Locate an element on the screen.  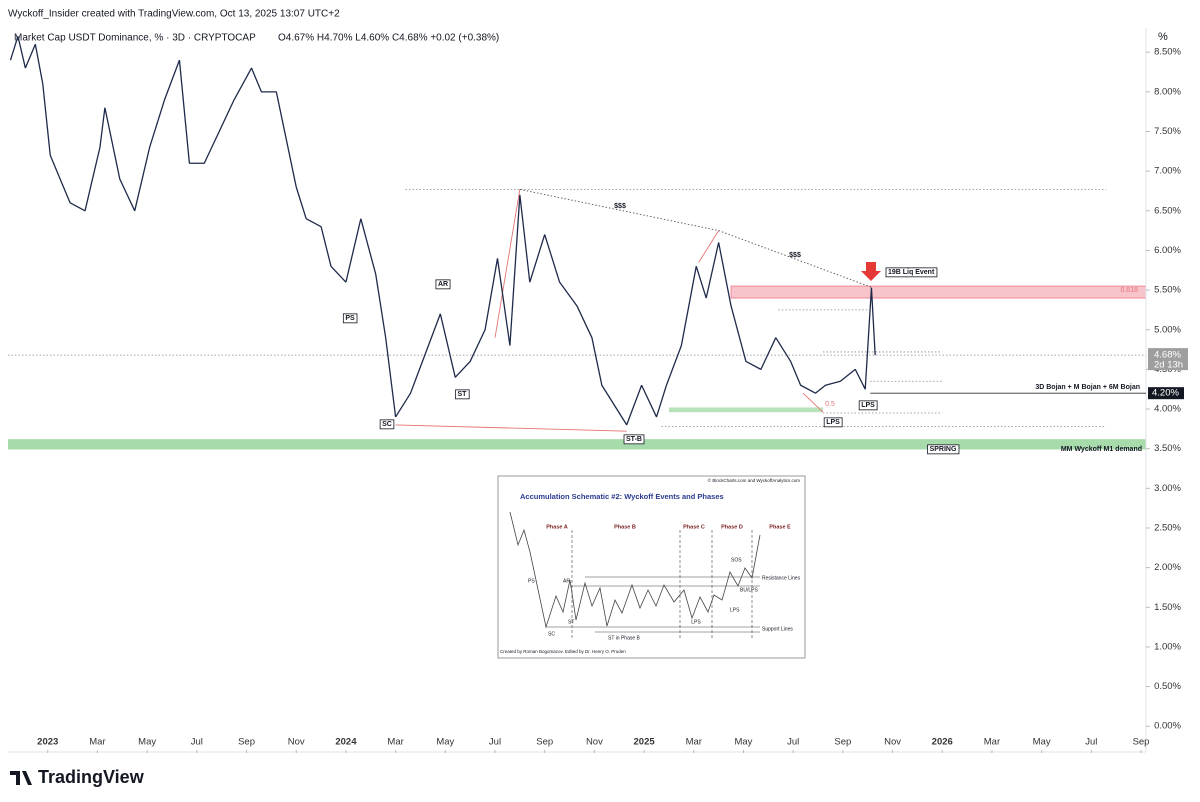
y-tick-label: 8.00% is located at coordinates (1167, 91).